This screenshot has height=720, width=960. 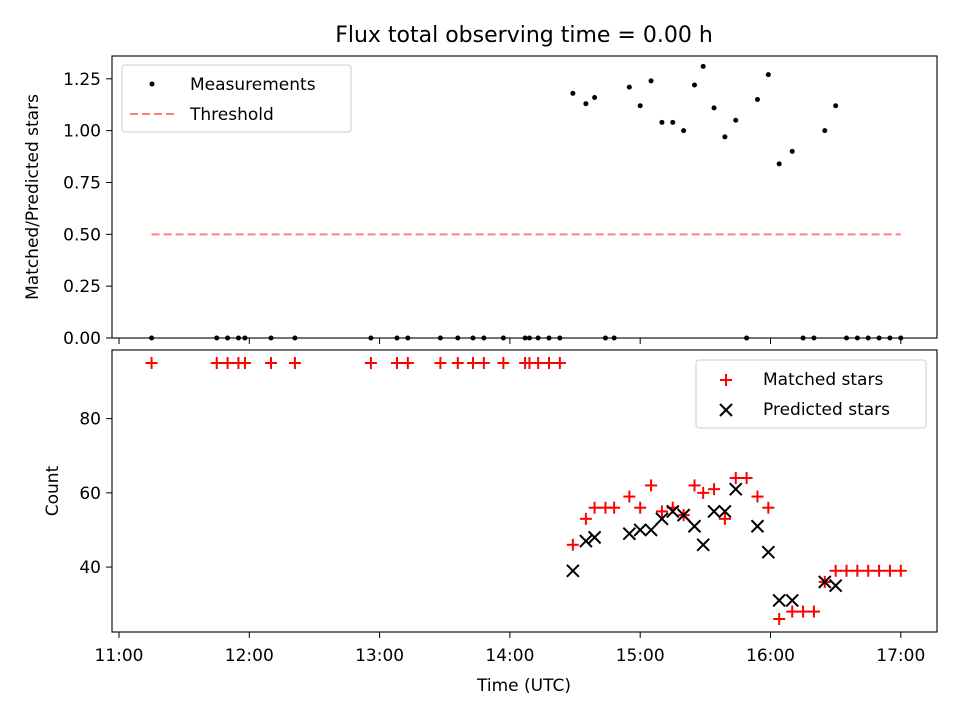 What do you see at coordinates (523, 686) in the screenshot?
I see `x-axis-label: Time (UTC)` at bounding box center [523, 686].